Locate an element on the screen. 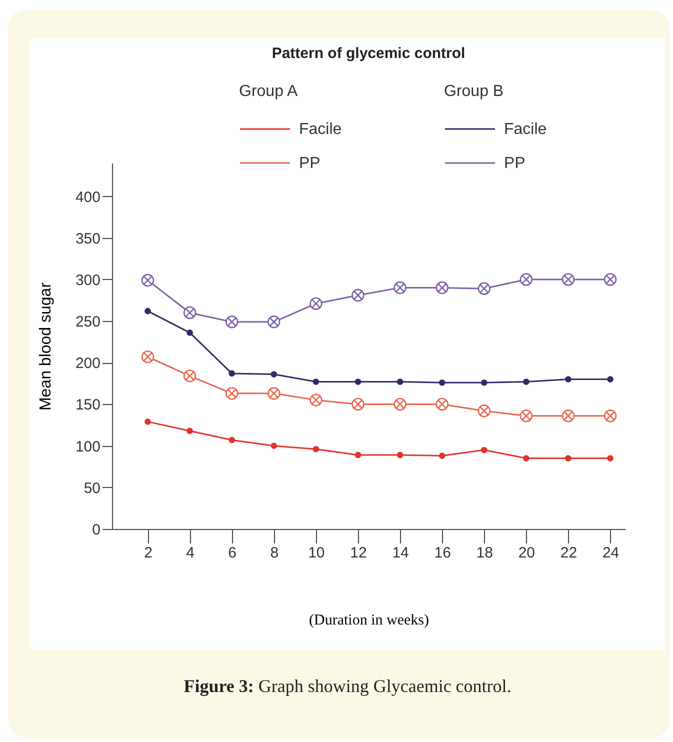 The image size is (673, 742). x-axis-title: (Duration in weeks) is located at coordinates (369, 620).